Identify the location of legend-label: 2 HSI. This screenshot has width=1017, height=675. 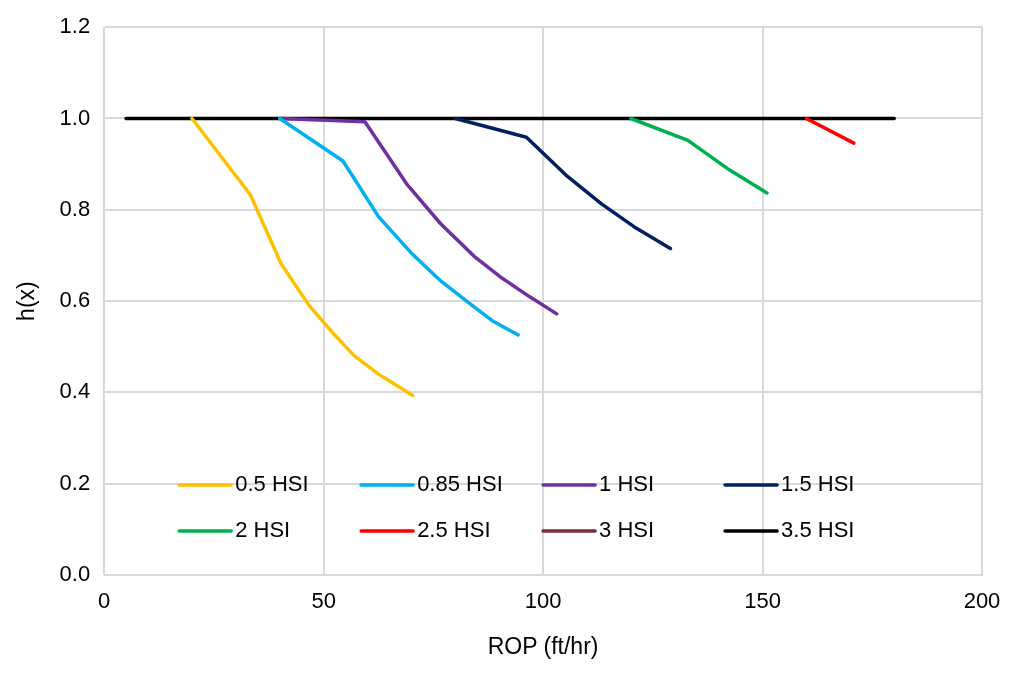
(263, 530).